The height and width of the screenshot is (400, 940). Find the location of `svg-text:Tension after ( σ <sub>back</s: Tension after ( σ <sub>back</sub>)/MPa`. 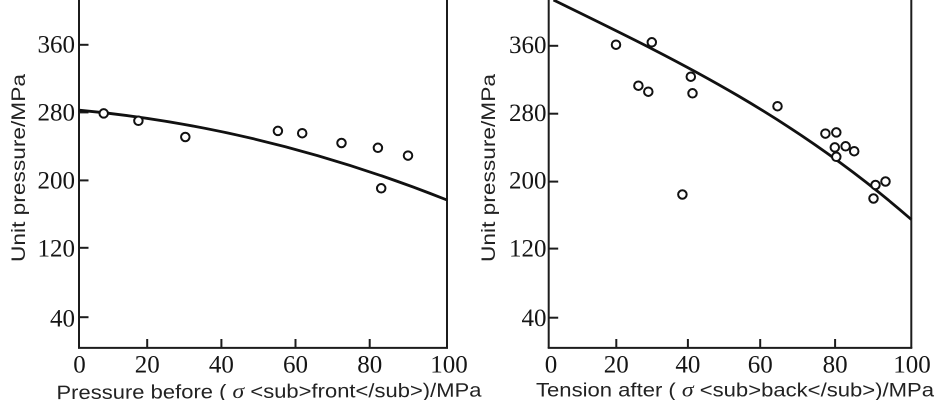

svg-text:Tension after ( σ <sub>back</s: Tension after ( σ <sub>back</sub>)/MPa is located at coordinates (735, 388).